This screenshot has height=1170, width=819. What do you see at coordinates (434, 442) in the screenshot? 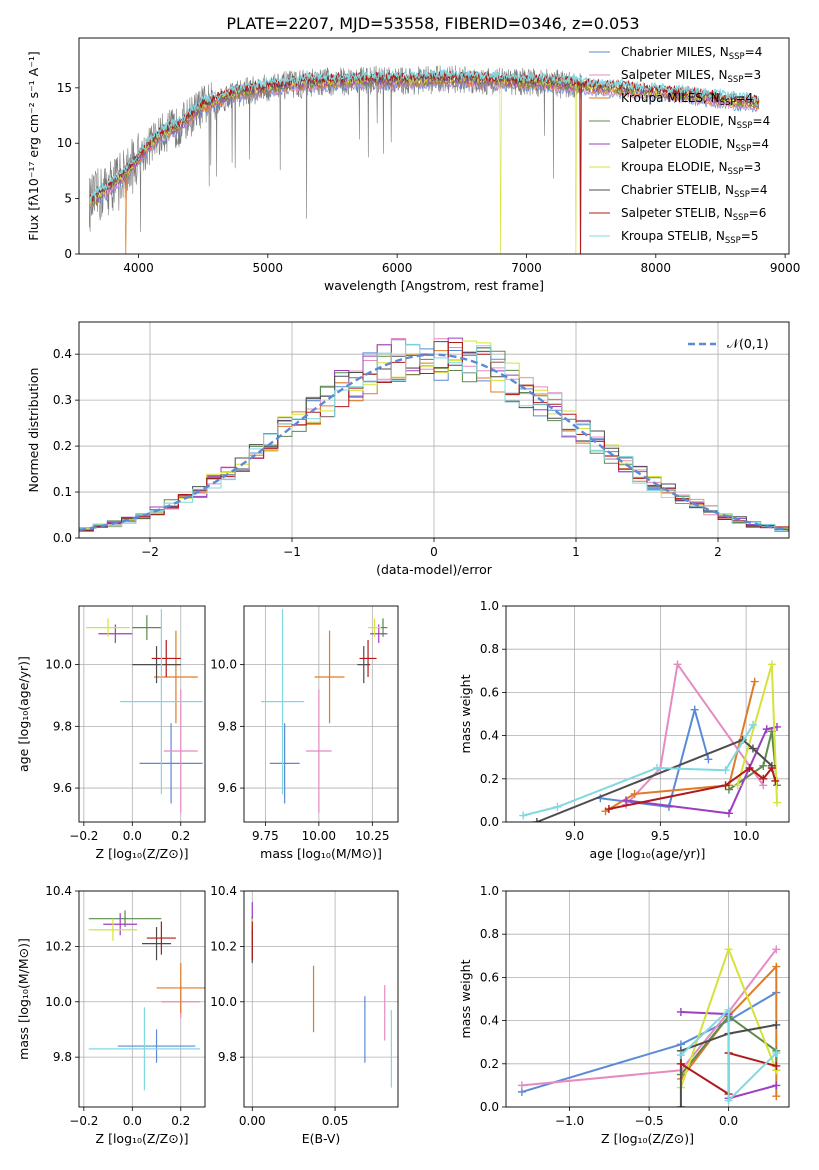
I see `gaussian-curve` at bounding box center [434, 442].